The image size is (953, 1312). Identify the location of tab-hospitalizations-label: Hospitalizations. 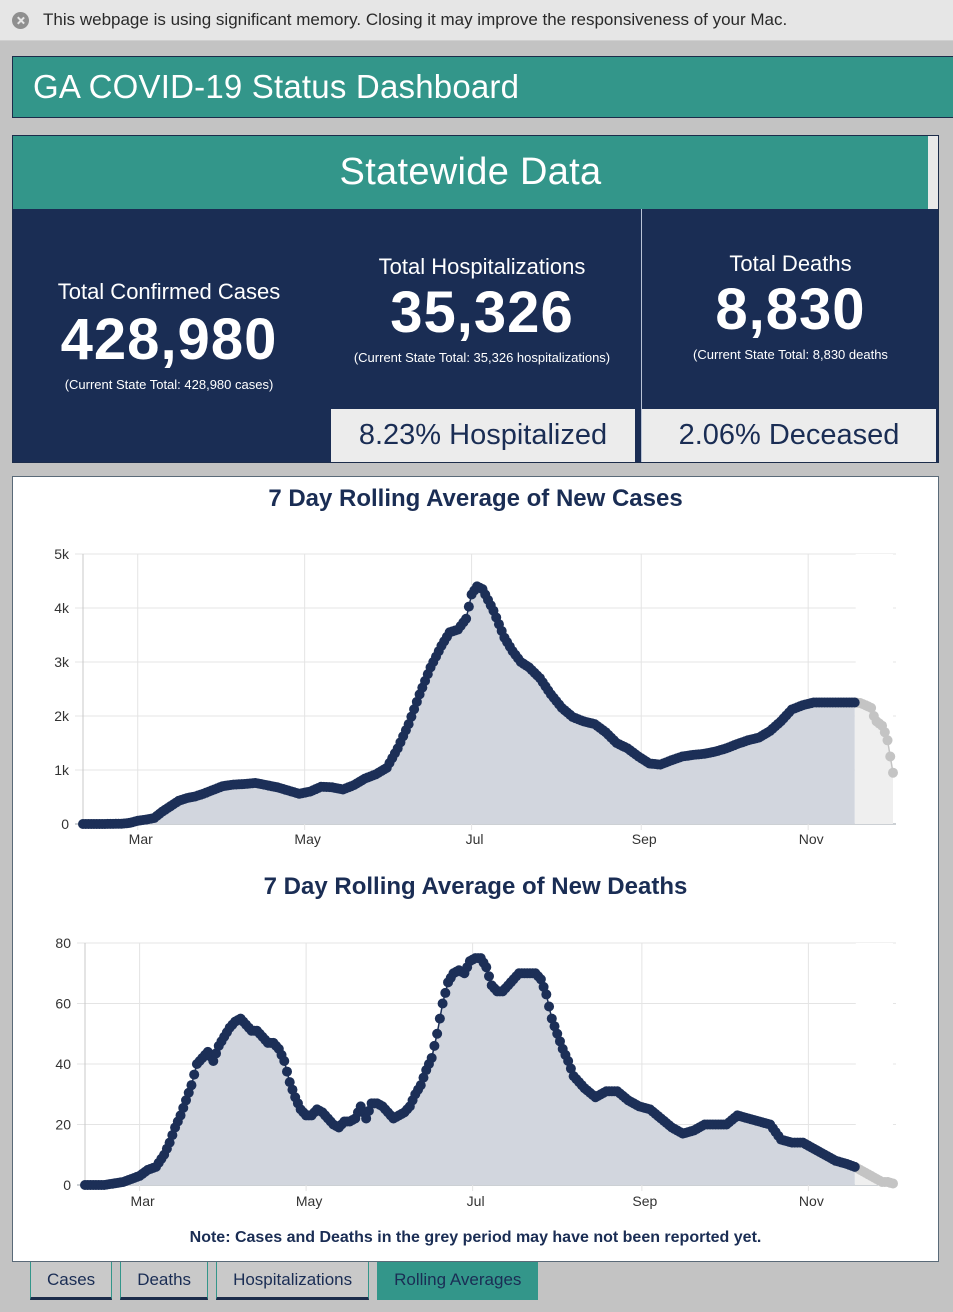
(293, 1279).